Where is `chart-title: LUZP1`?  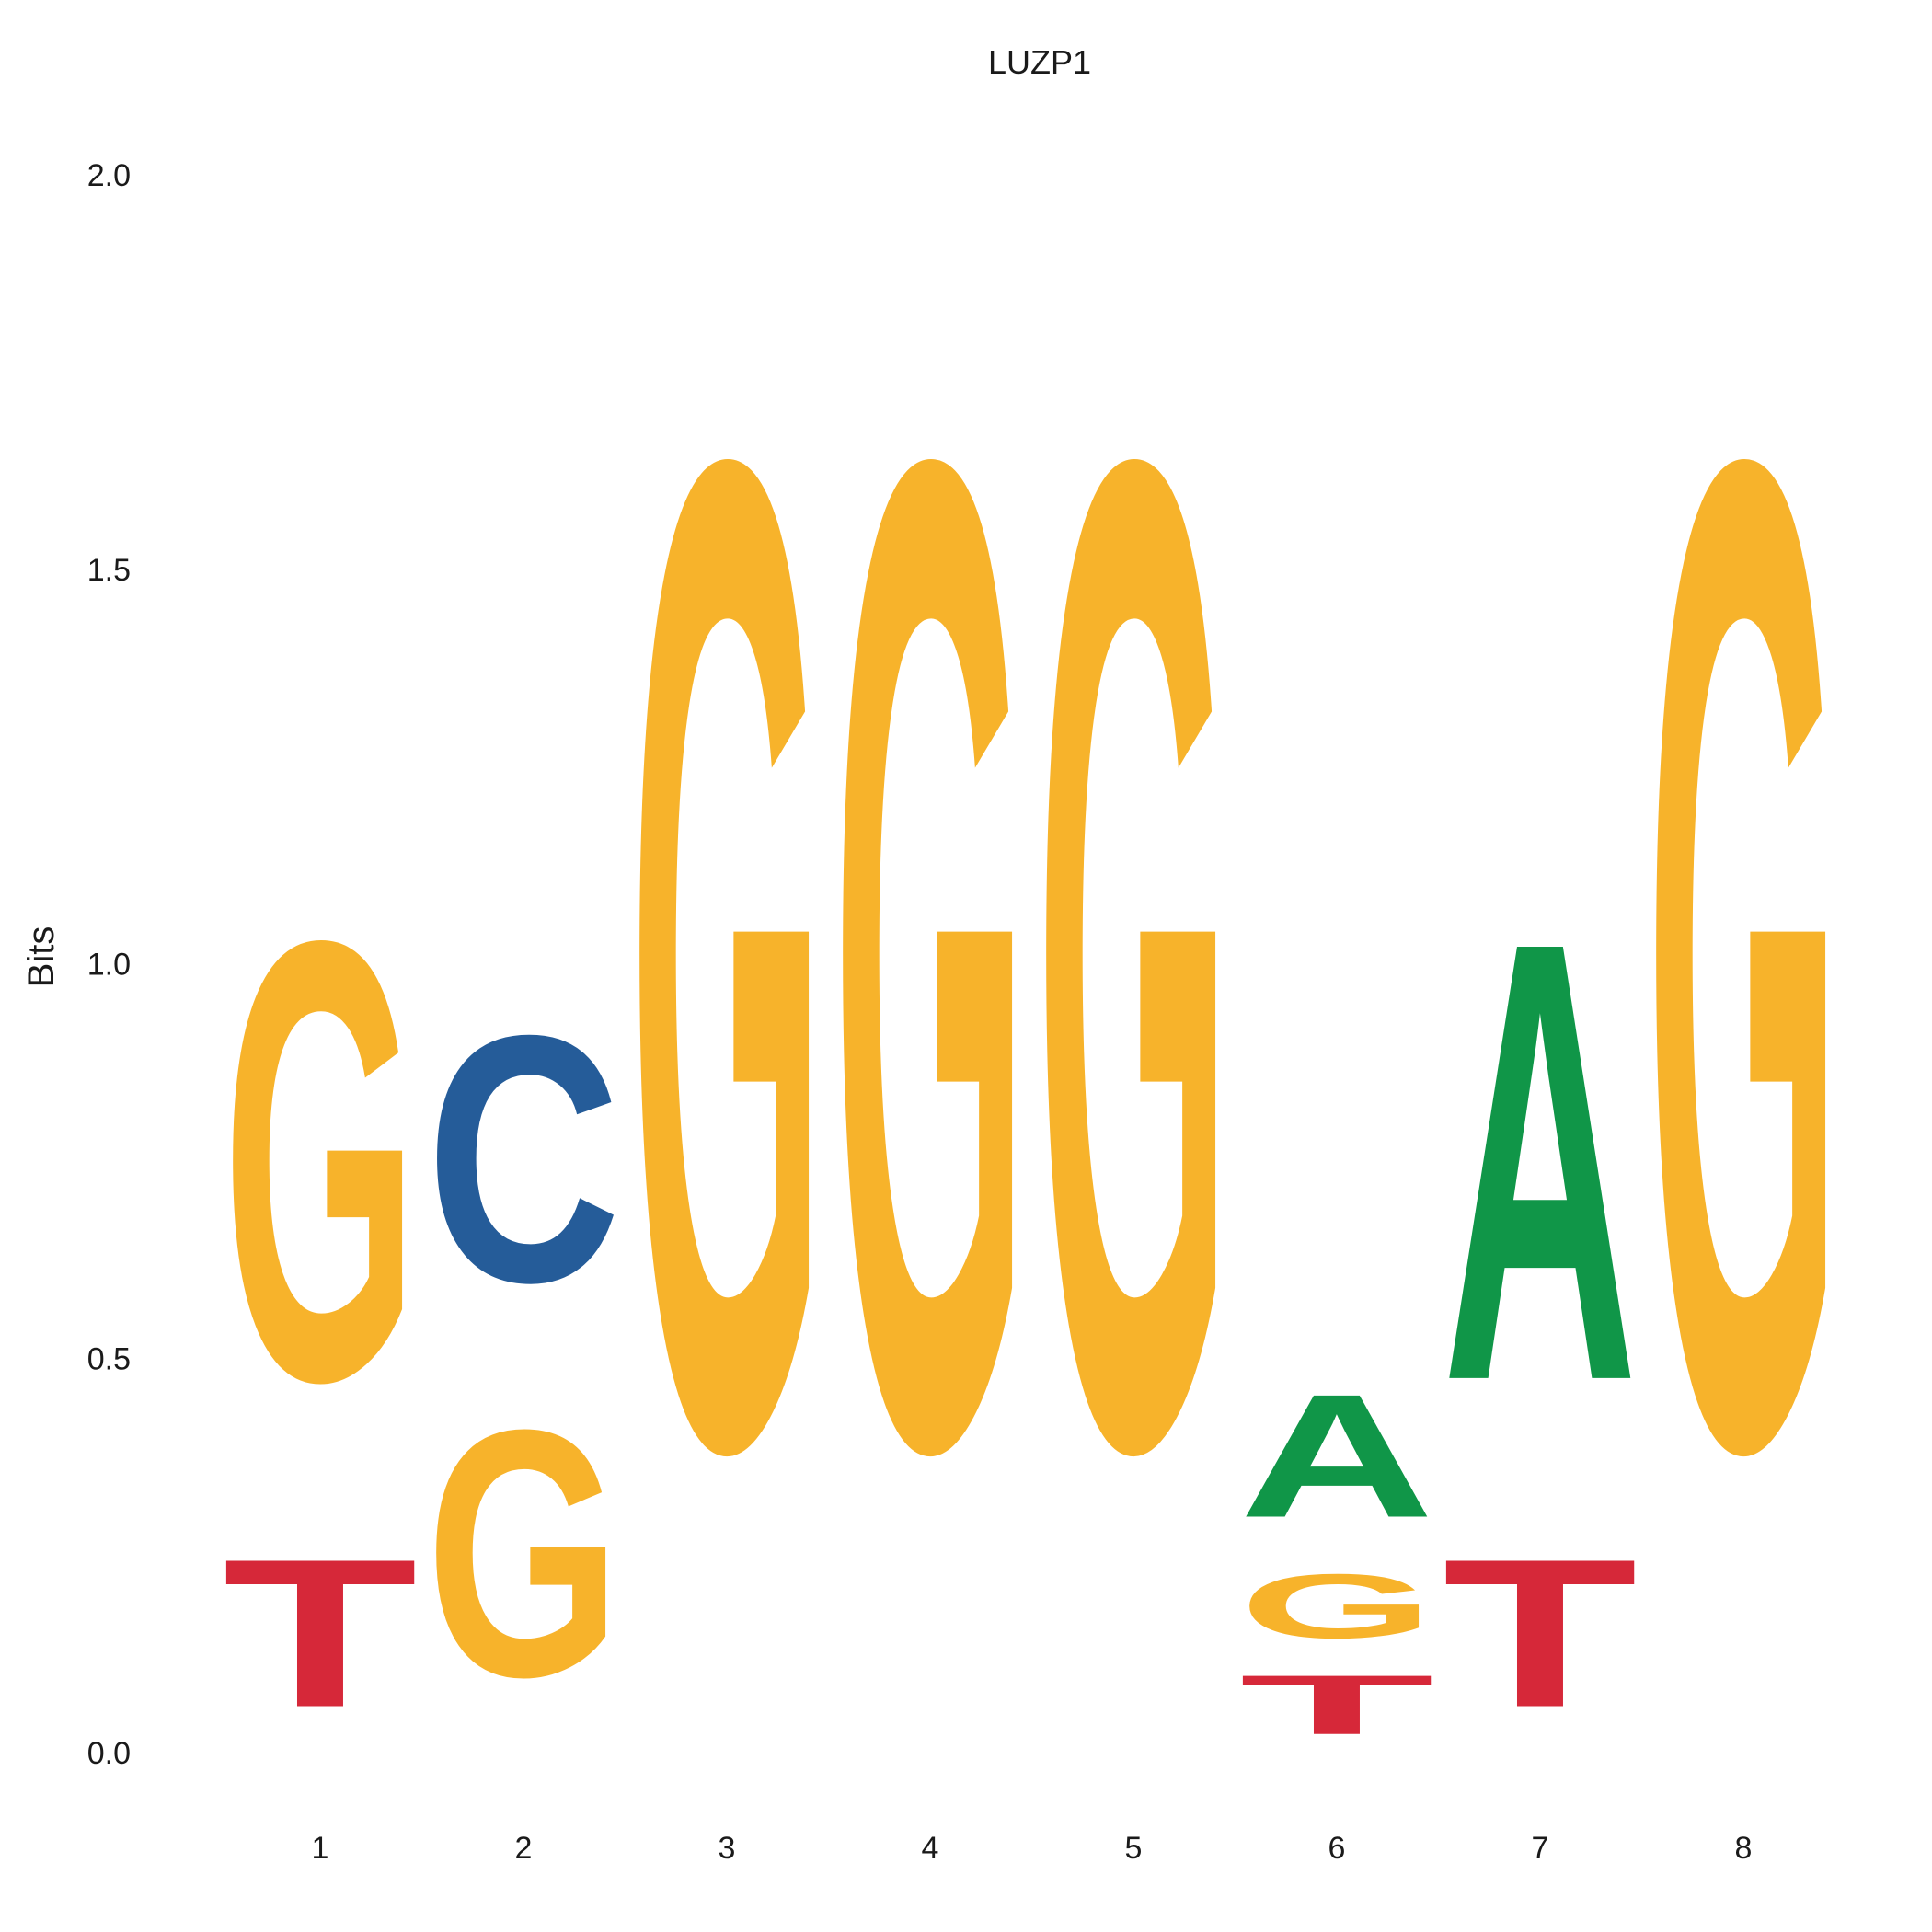
chart-title: LUZP1 is located at coordinates (1039, 62).